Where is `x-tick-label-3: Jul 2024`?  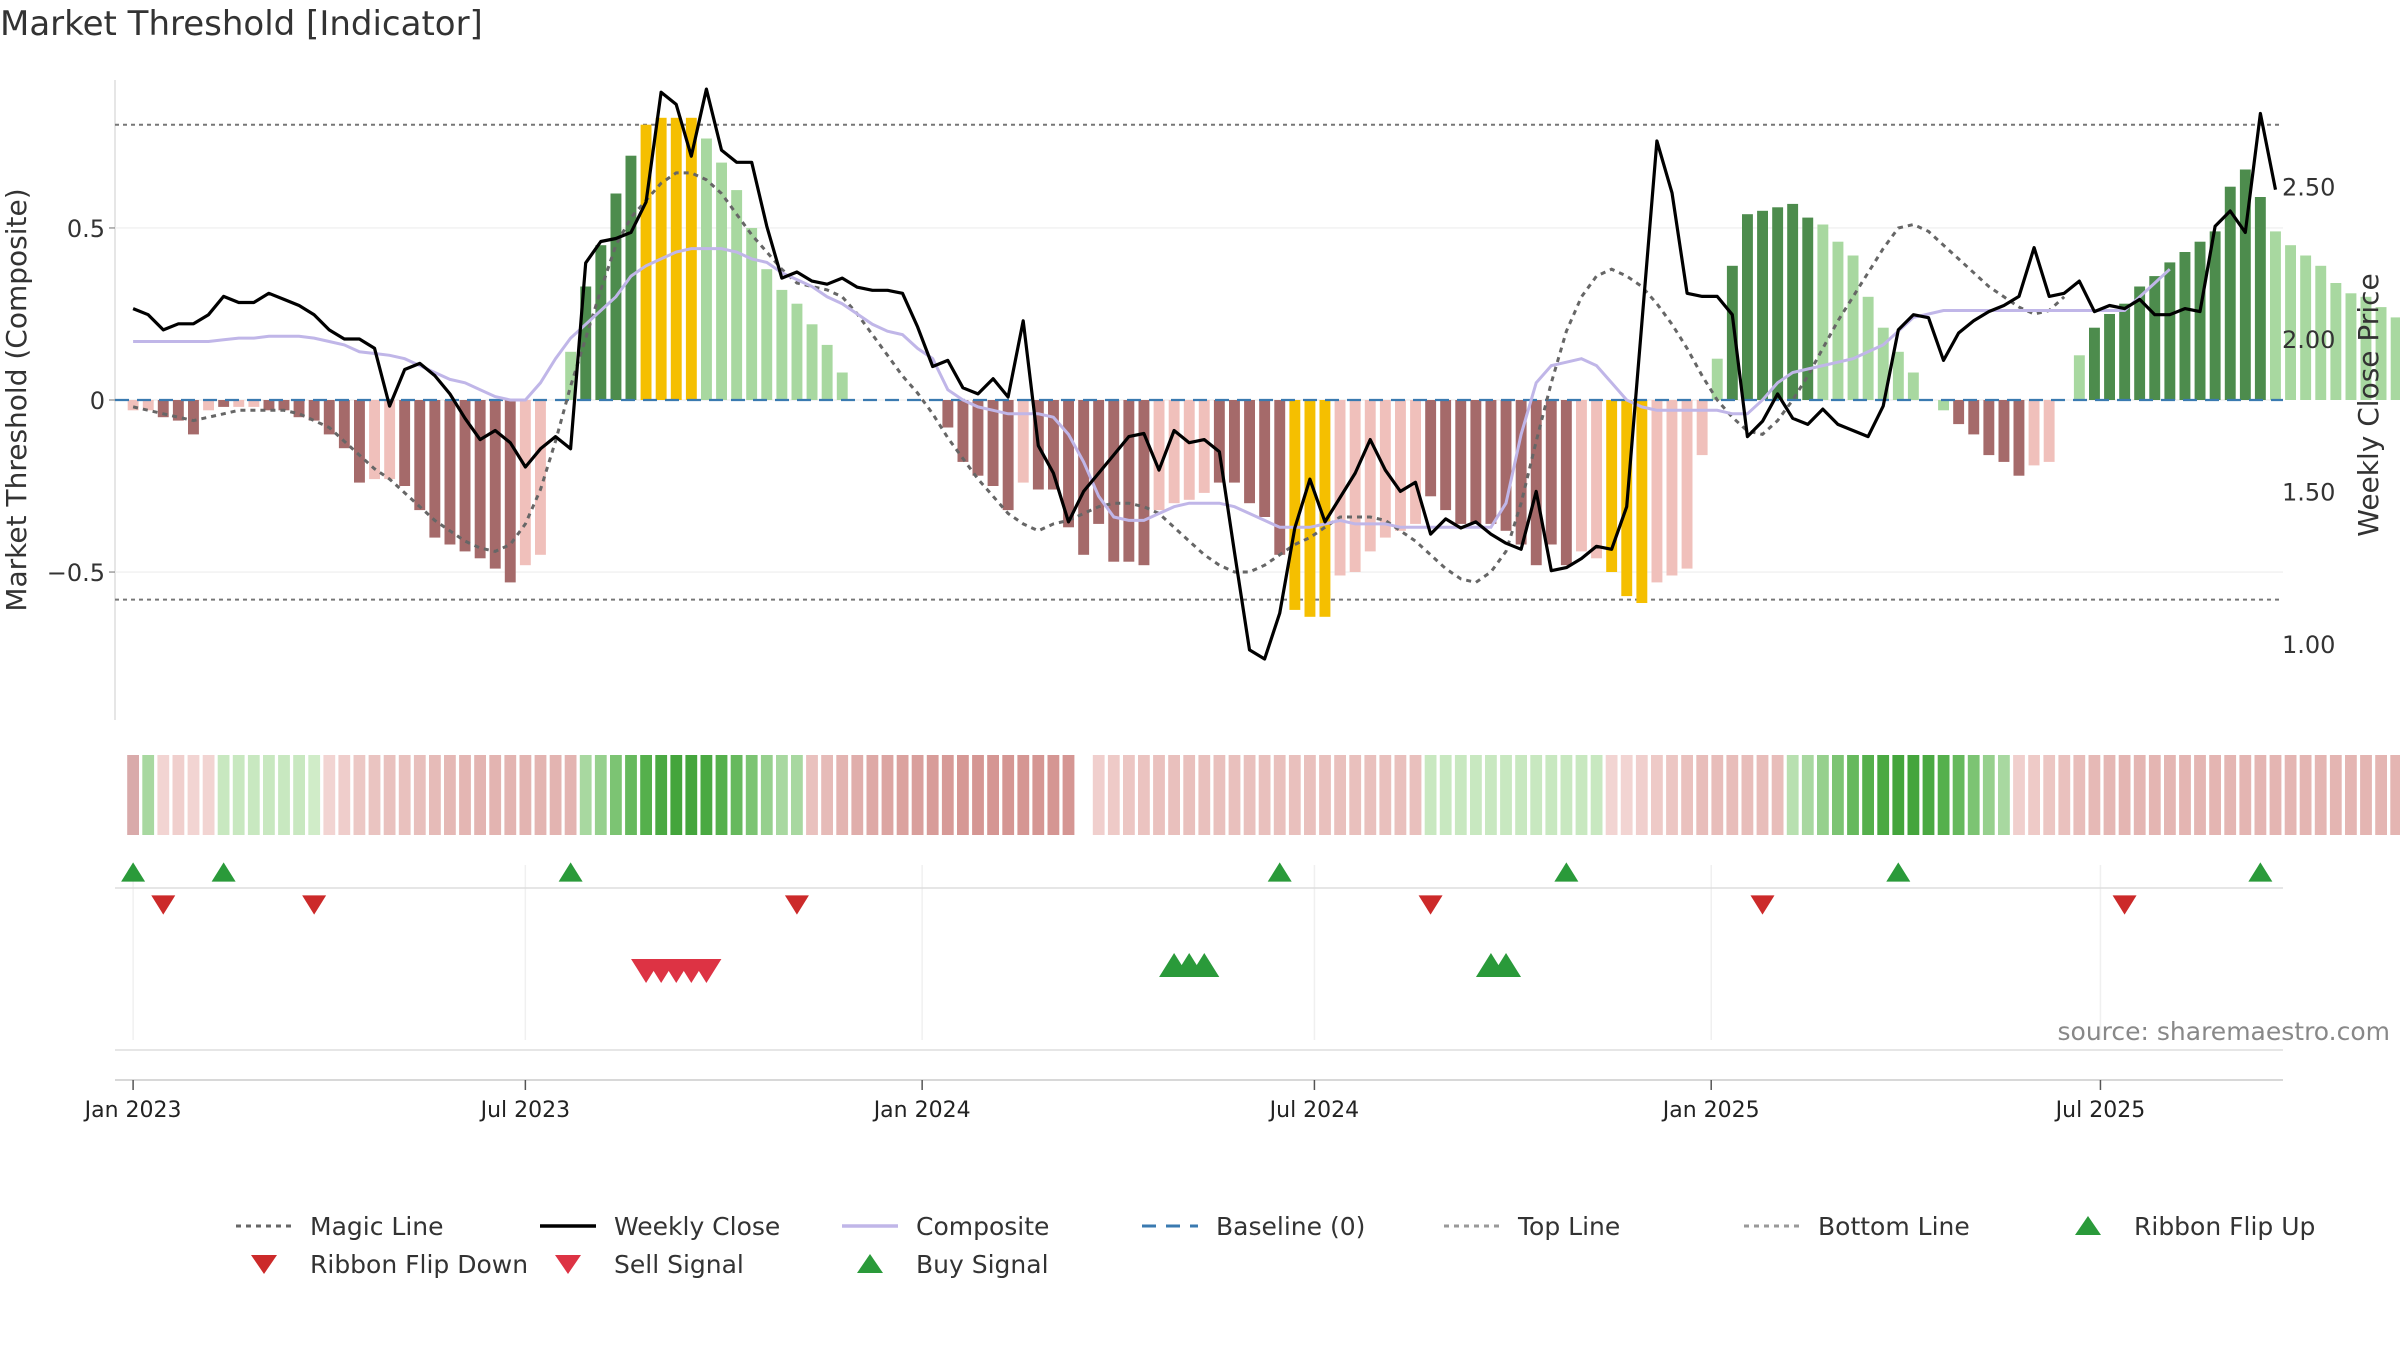 x-tick-label-3: Jul 2024 is located at coordinates (1314, 1110).